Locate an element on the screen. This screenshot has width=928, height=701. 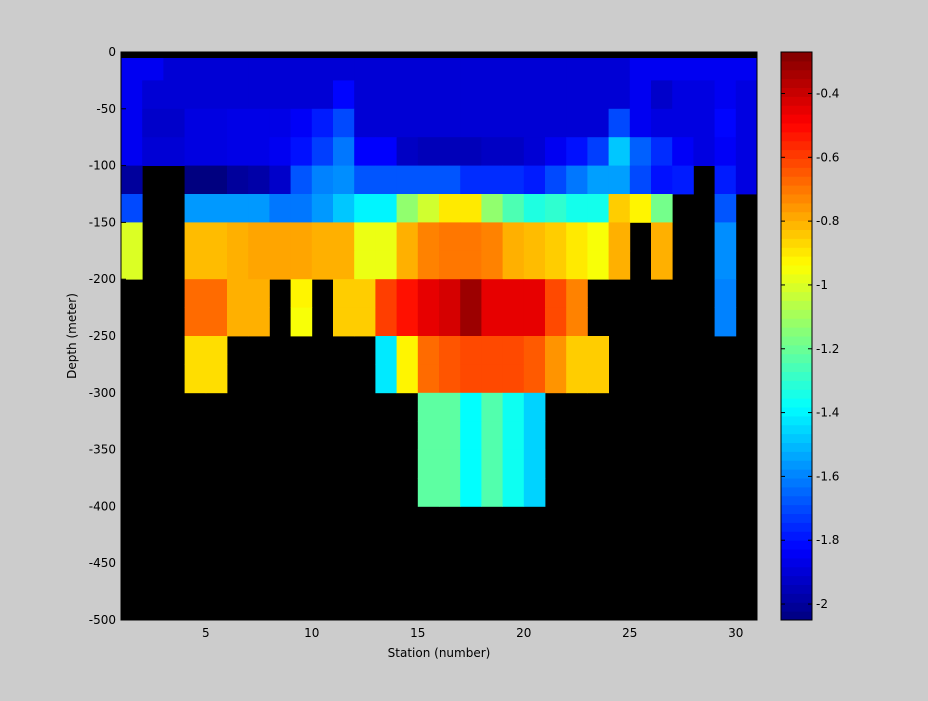
colorbar-tick-label: -1.6 is located at coordinates (827, 476).